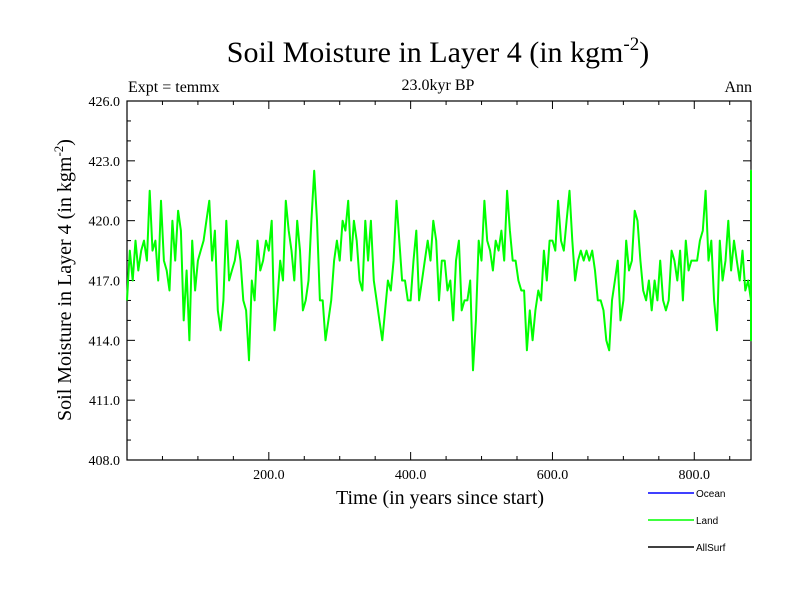  I want to click on x-tick-label: 600.0, so click(553, 475).